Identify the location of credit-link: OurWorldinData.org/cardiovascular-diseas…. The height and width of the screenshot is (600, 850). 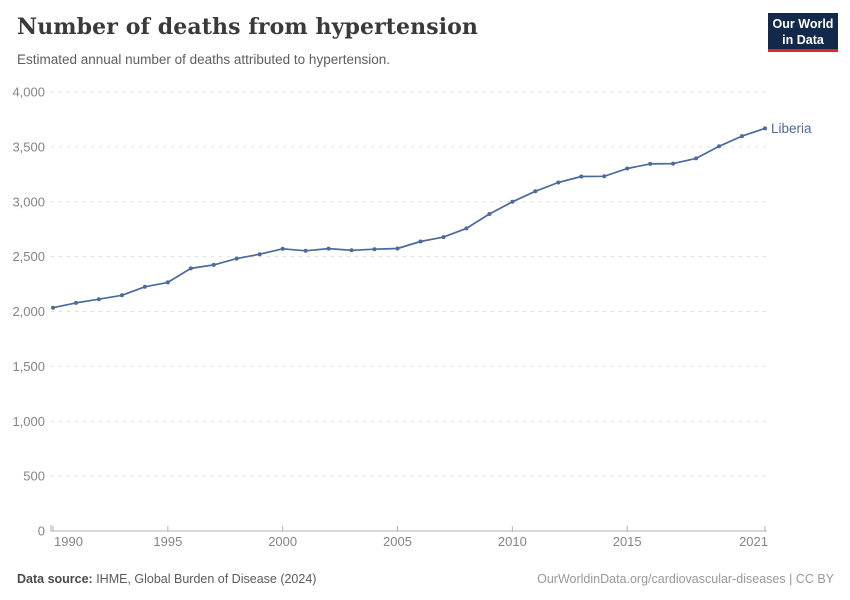
(685, 579).